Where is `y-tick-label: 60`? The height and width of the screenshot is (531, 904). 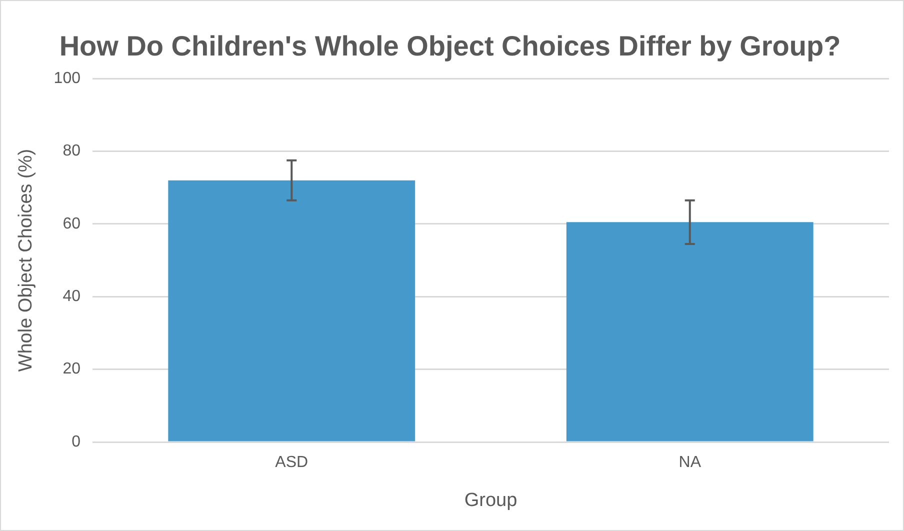 y-tick-label: 60 is located at coordinates (71, 223).